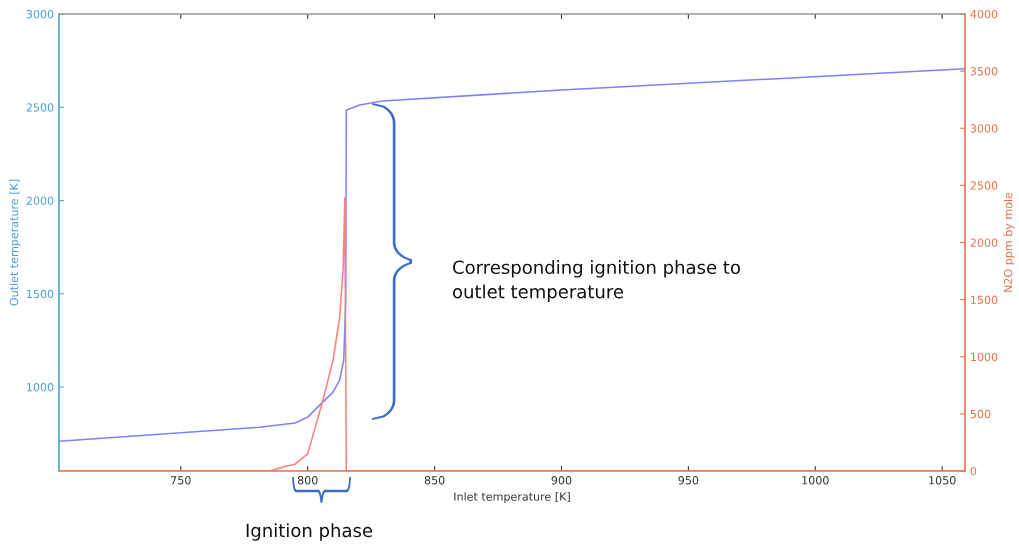 The width and height of the screenshot is (1019, 546). Describe the element at coordinates (984, 128) in the screenshot. I see `y2-tick-label: 3000` at that location.